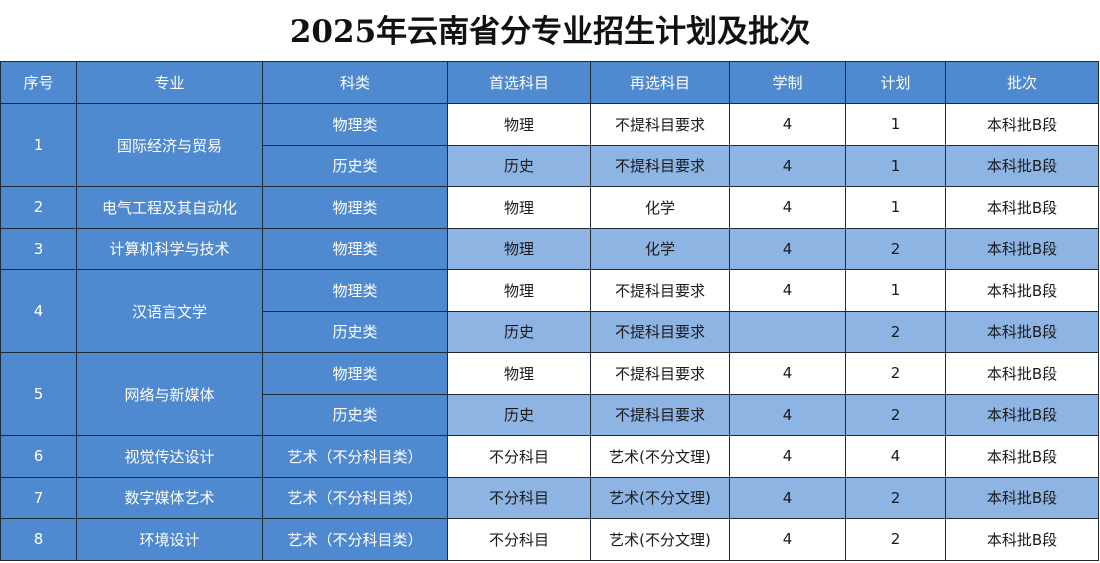  I want to click on table-row: 1 国际经济与贸易 物理类 物理 不提科目要求 4 1 本科批B段, so click(549, 145).